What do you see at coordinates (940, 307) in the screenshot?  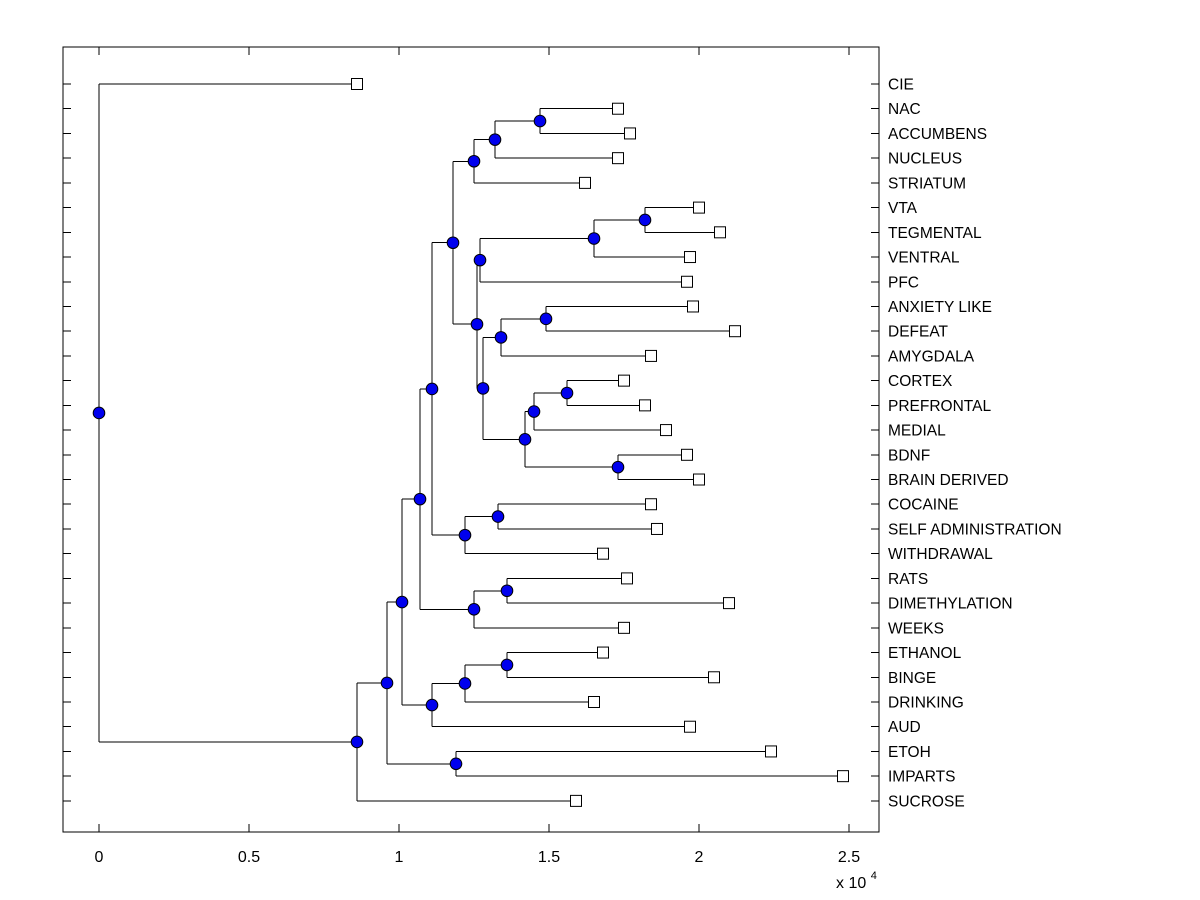 I see `leaf-label: ANXIETY LIKE` at bounding box center [940, 307].